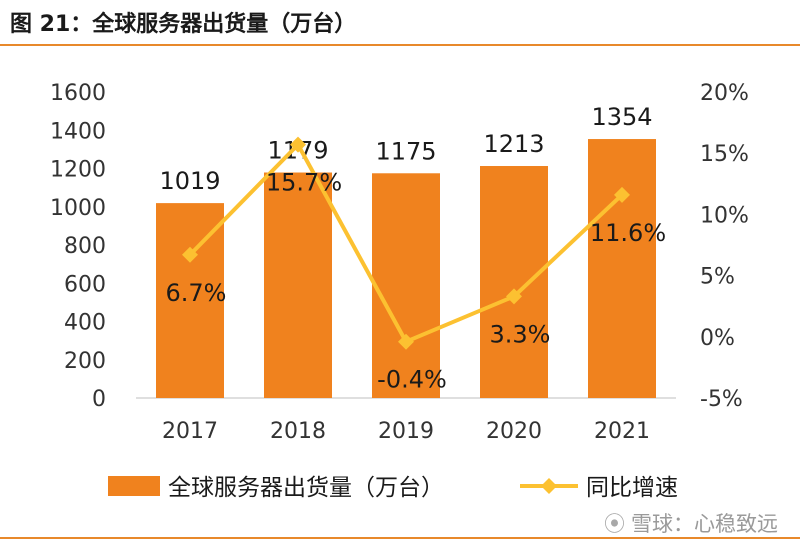  I want to click on y-left-tick-label: 800, so click(85, 246).